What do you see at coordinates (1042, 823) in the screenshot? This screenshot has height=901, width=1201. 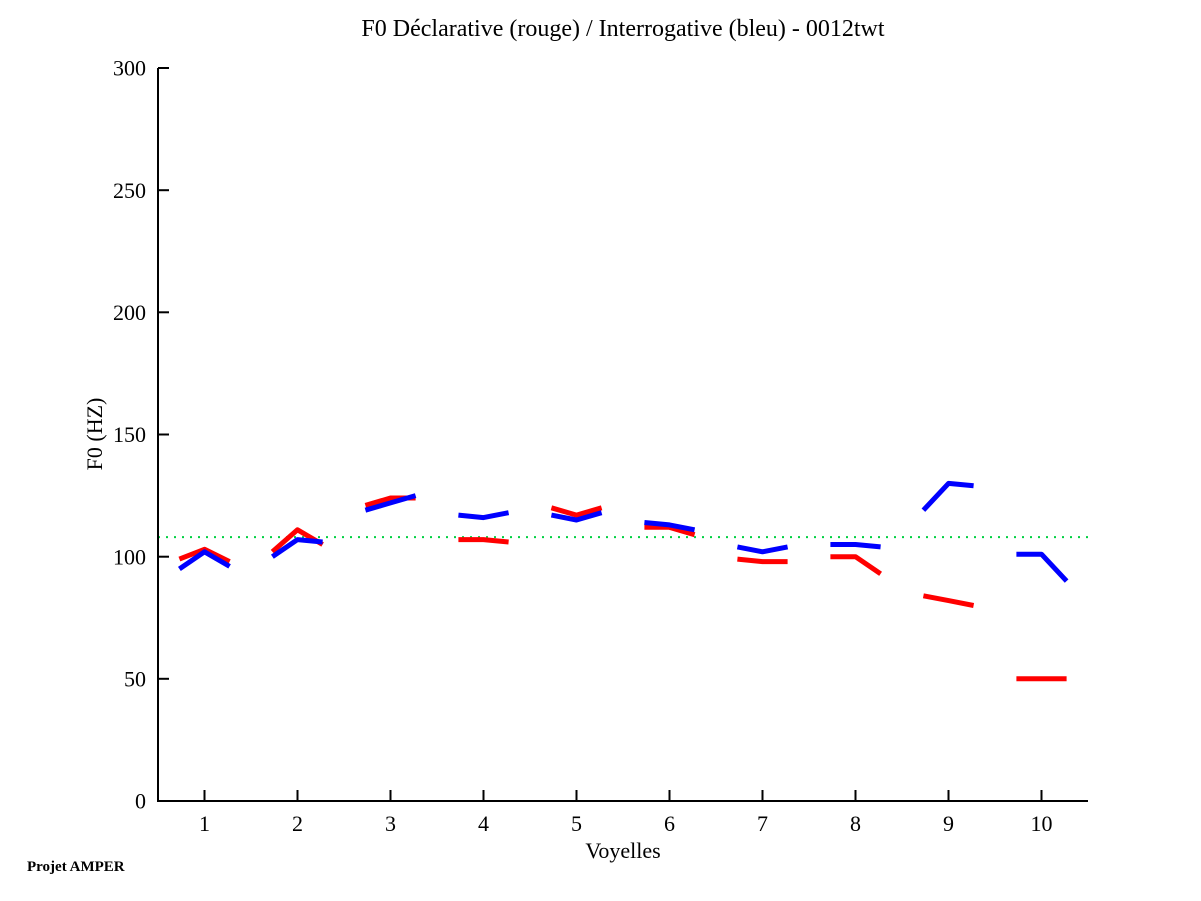 I see `x-tick-label: 10` at bounding box center [1042, 823].